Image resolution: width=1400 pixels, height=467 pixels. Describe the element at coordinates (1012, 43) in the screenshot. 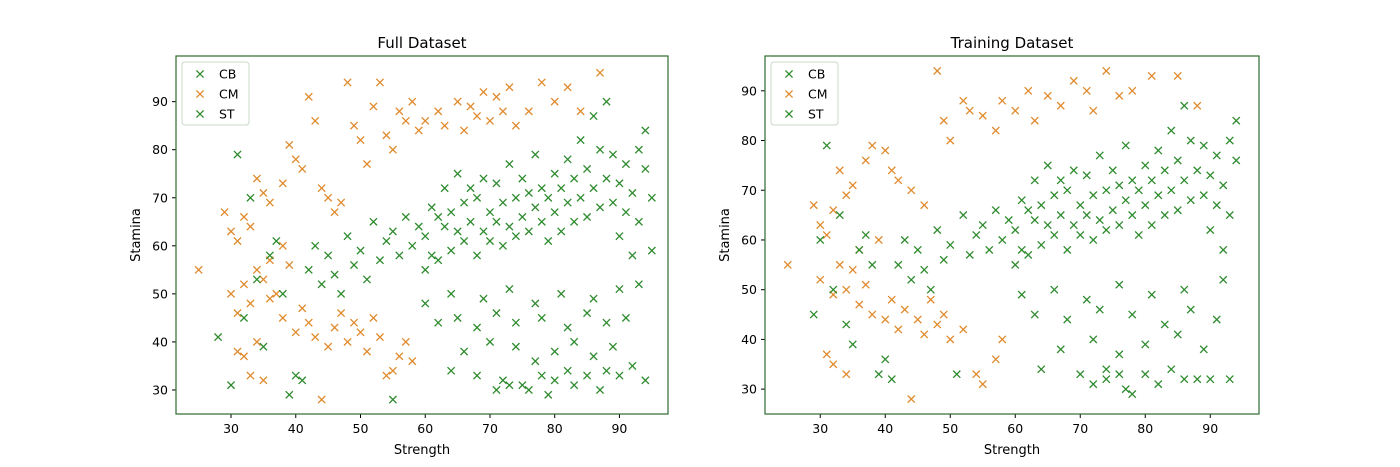

I see `chart-title: Training Dataset` at that location.